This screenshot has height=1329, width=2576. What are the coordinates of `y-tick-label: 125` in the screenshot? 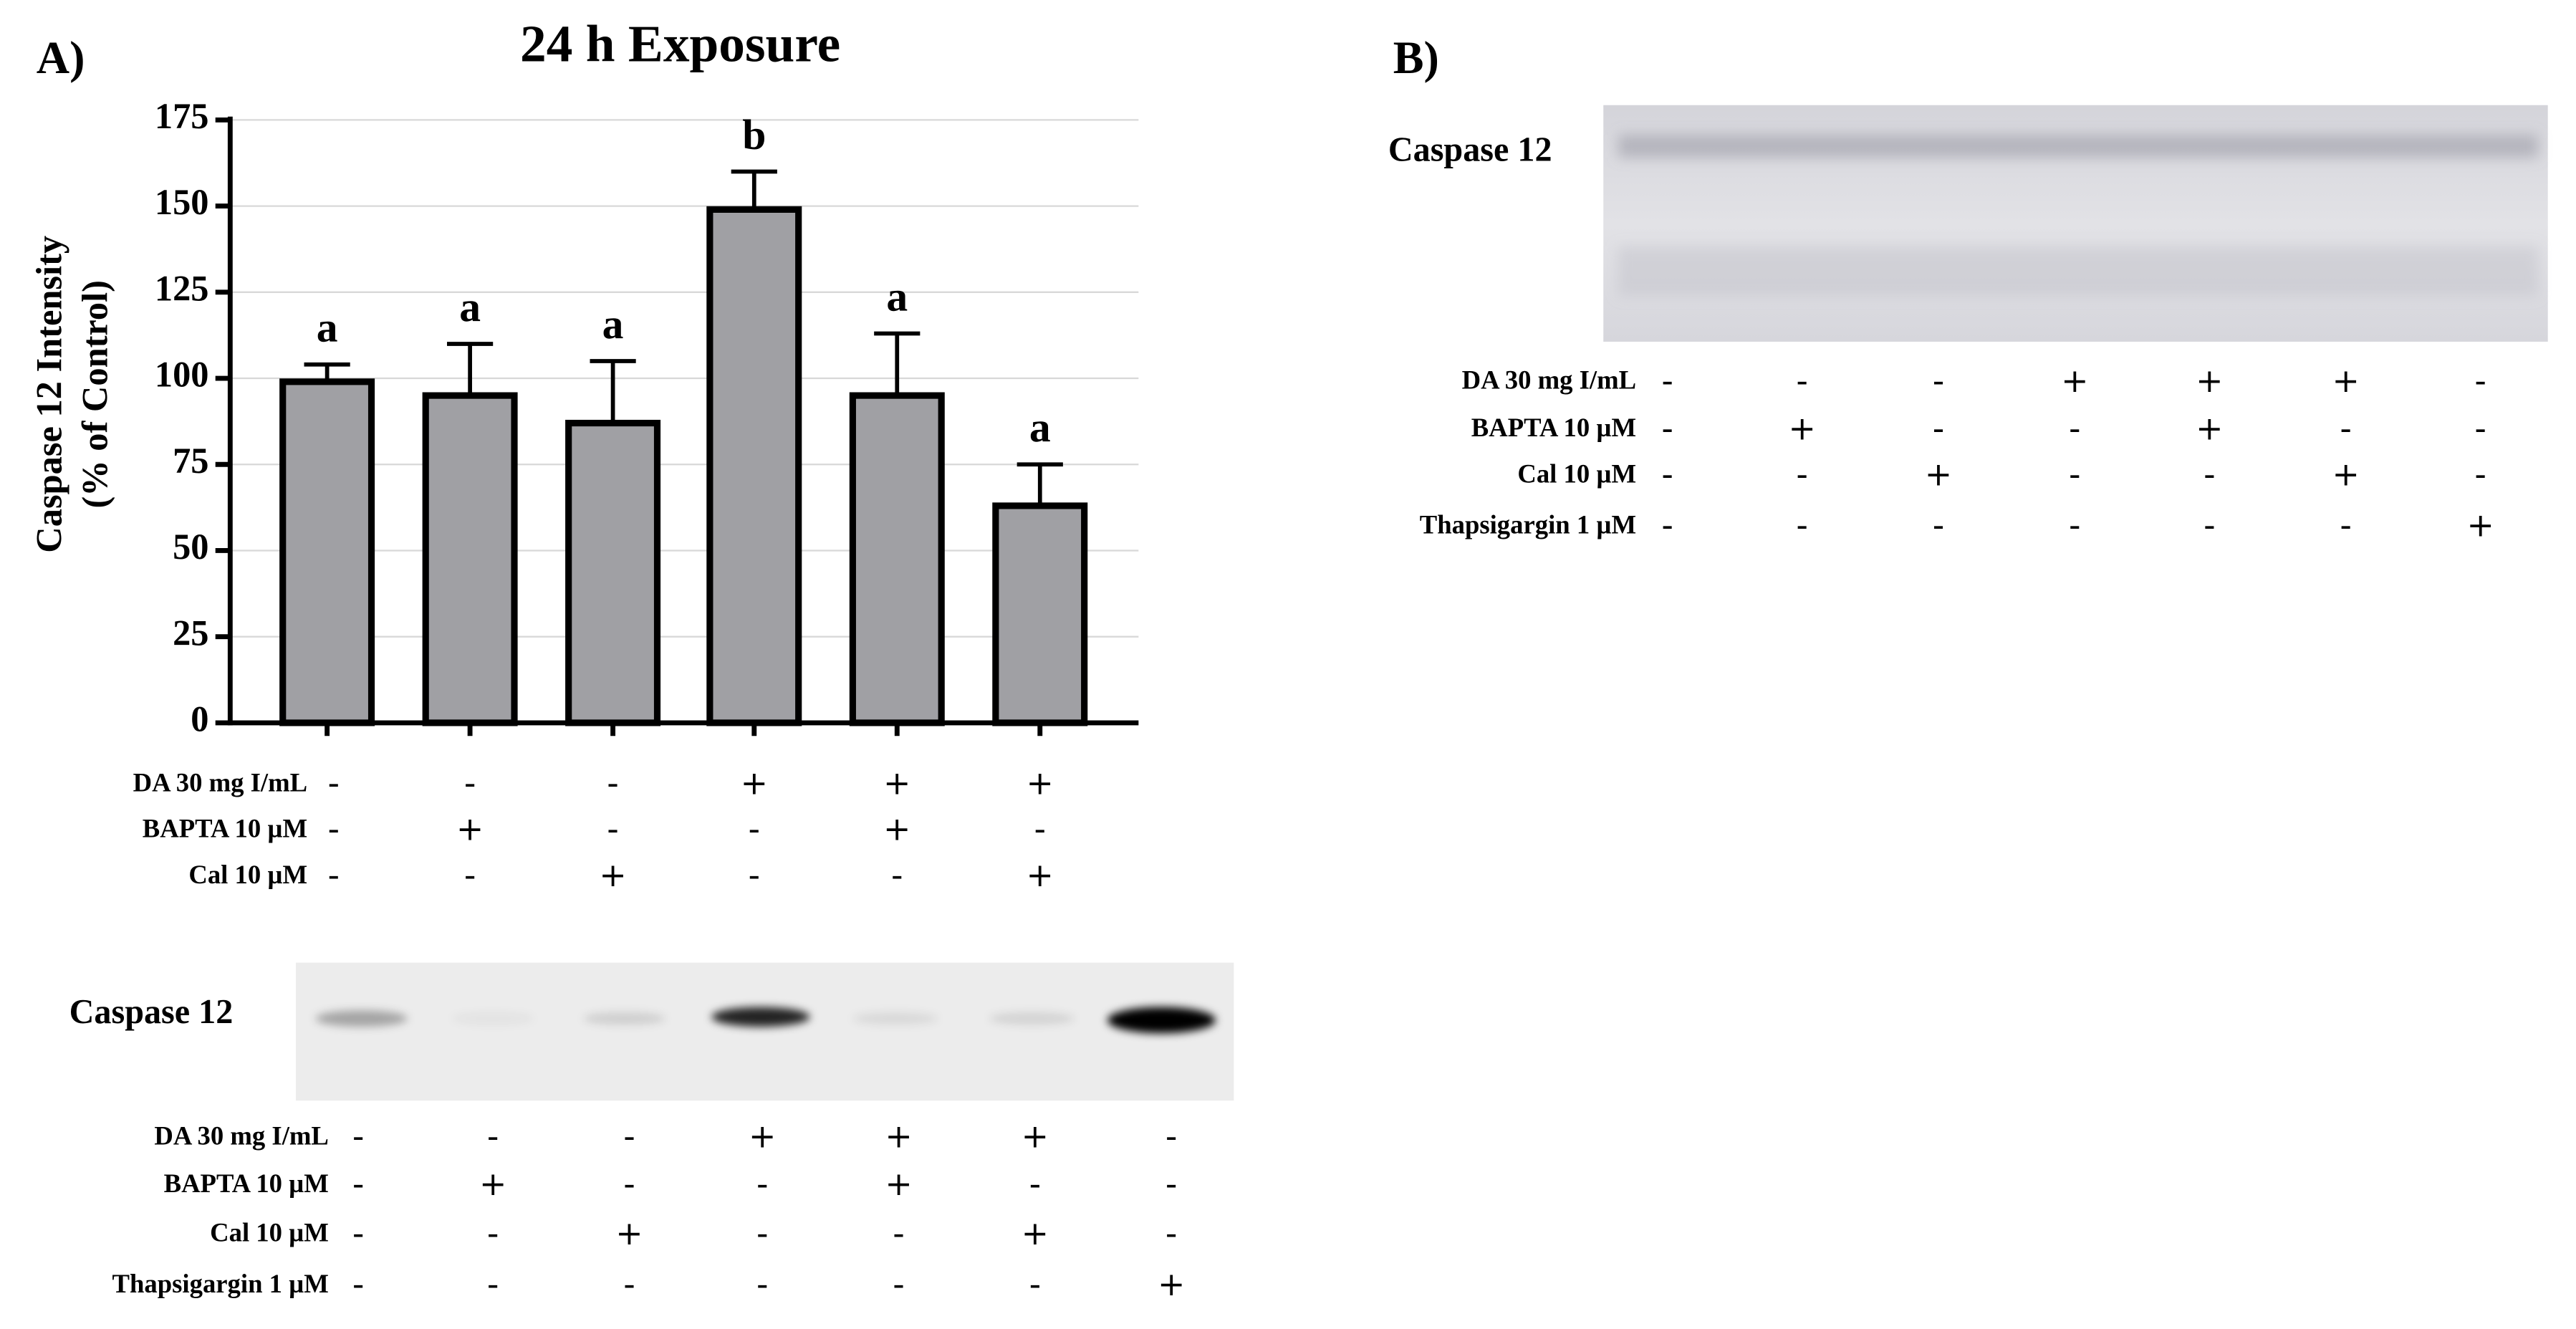 It's located at (182, 288).